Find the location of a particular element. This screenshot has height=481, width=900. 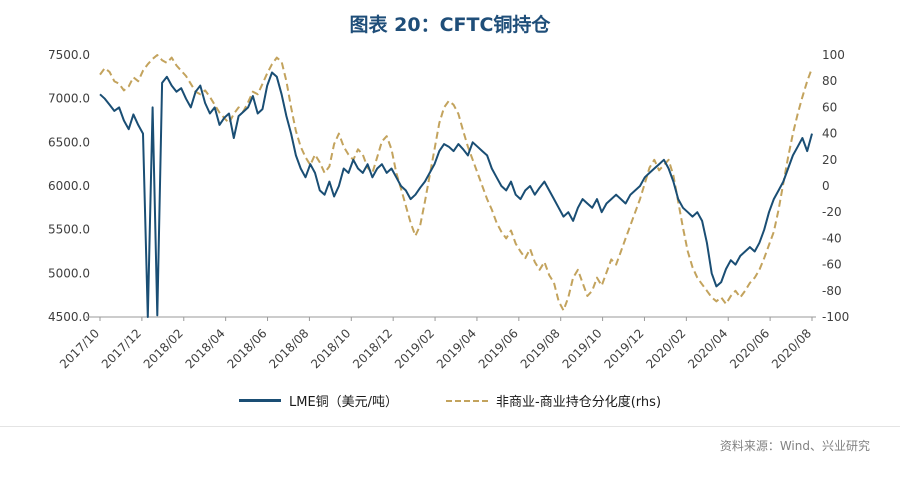

divergence-line-swatch-icon is located at coordinates (467, 400).